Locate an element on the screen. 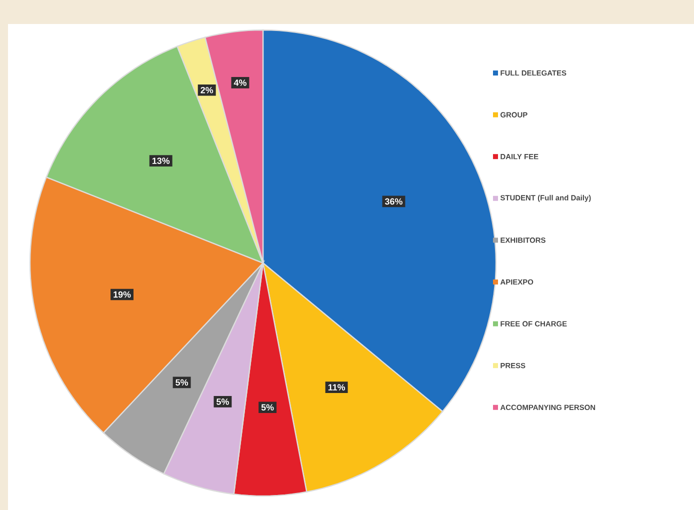 Image resolution: width=694 pixels, height=510 pixels. data-label: 19% is located at coordinates (122, 294).